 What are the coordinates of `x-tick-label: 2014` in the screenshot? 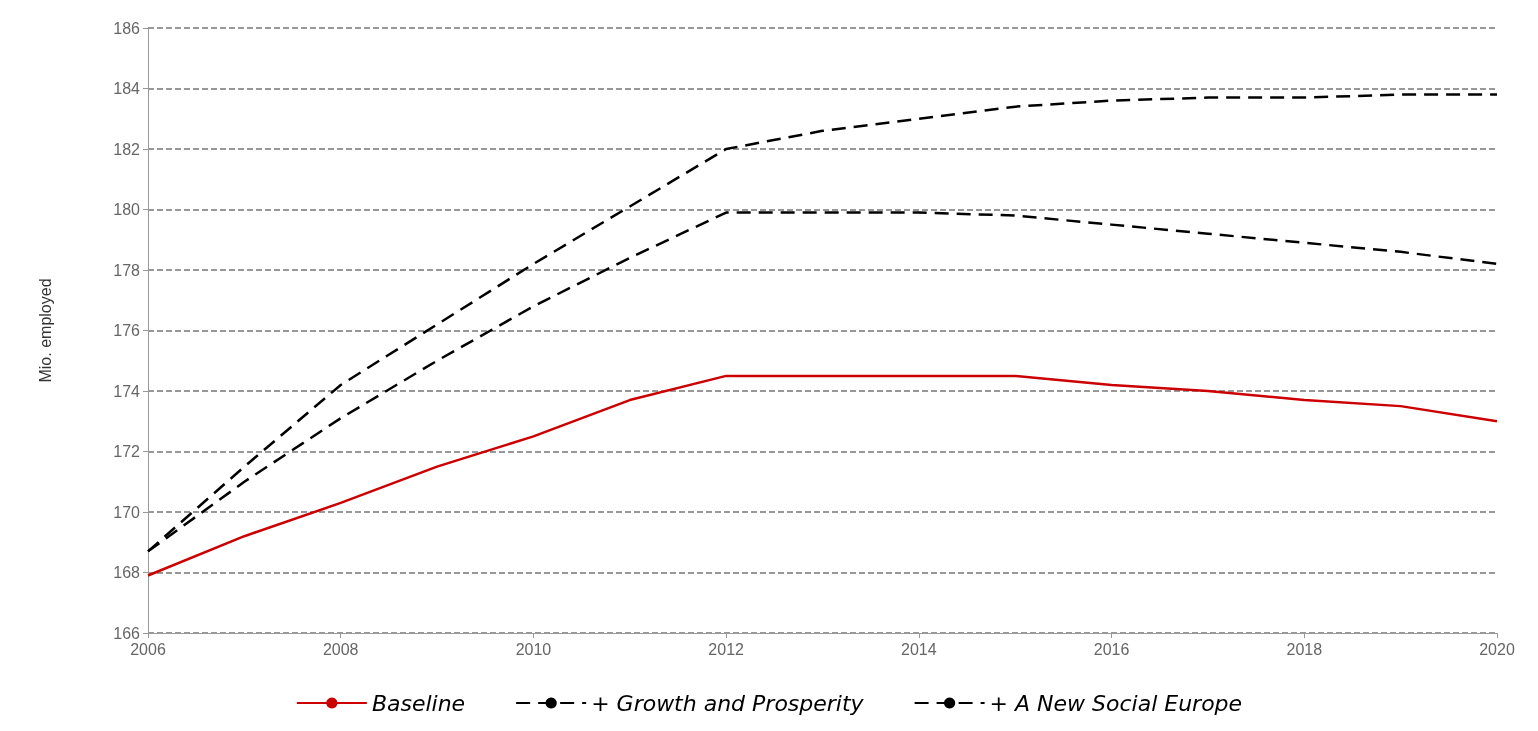 It's located at (919, 649).